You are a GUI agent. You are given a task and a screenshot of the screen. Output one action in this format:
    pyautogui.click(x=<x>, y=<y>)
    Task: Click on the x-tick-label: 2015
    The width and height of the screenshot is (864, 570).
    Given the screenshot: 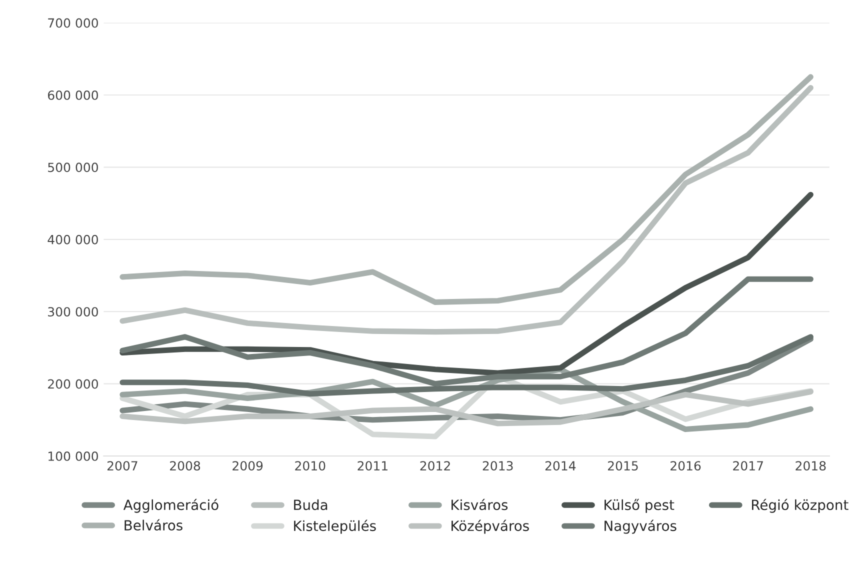 What is the action you would take?
    pyautogui.click(x=623, y=466)
    